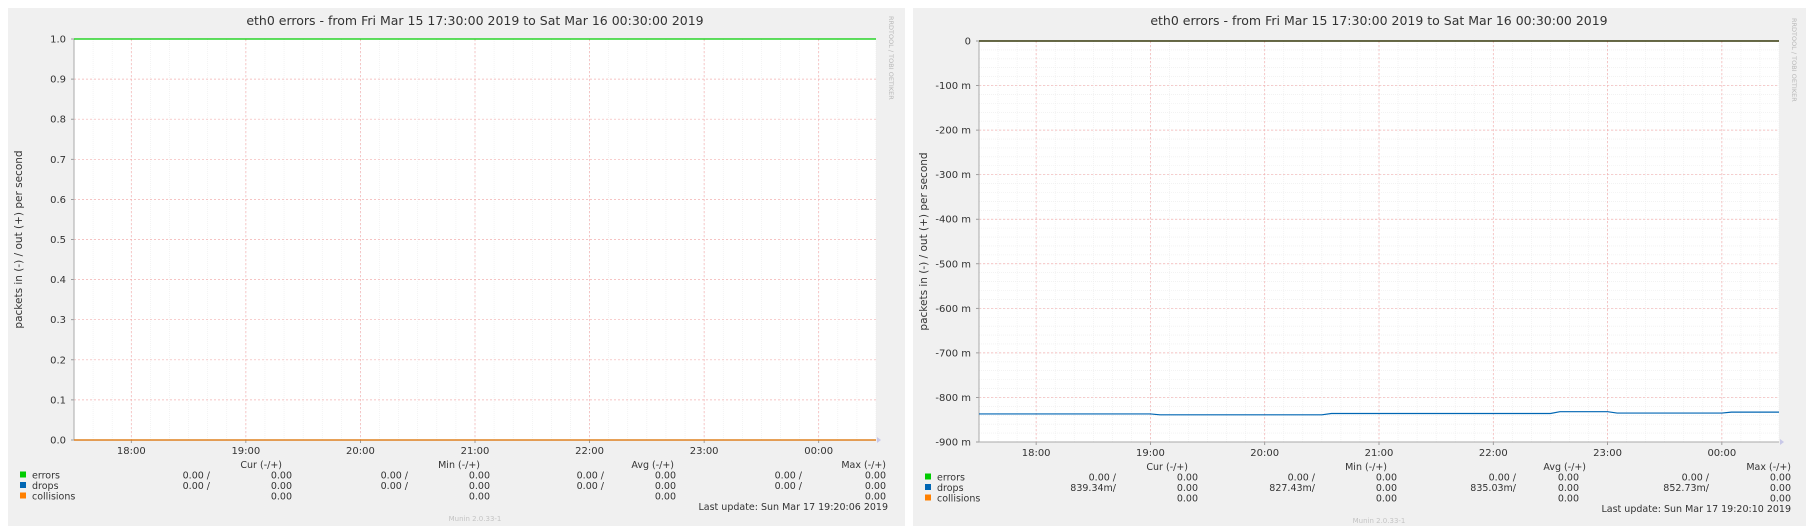  What do you see at coordinates (953, 86) in the screenshot?
I see `y-tick-label: -100 m` at bounding box center [953, 86].